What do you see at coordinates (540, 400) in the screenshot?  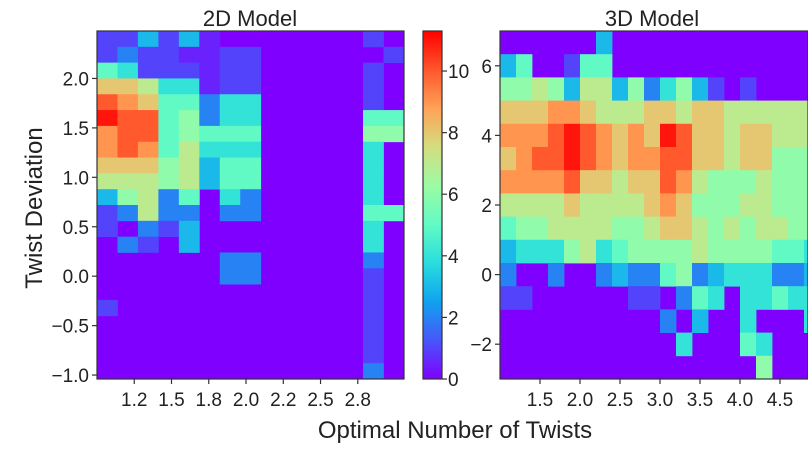 I see `x-tick-label: 1.5` at bounding box center [540, 400].